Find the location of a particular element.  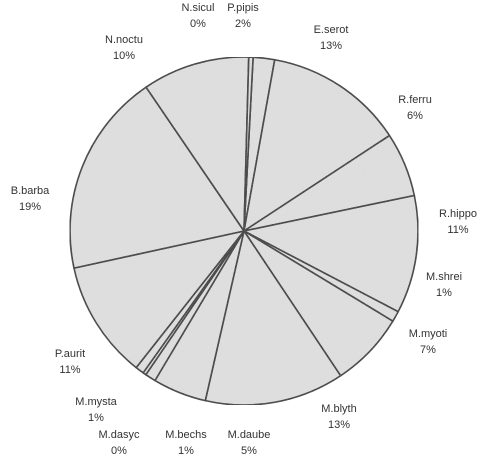

slice-label-m-shrei: M.shrei is located at coordinates (444, 277).